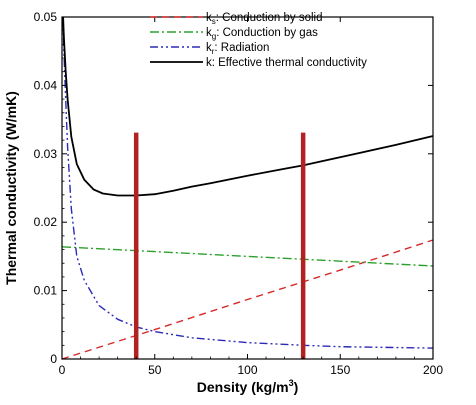 The image size is (476, 405). Describe the element at coordinates (155, 370) in the screenshot. I see `x-tick-label: 50` at that location.